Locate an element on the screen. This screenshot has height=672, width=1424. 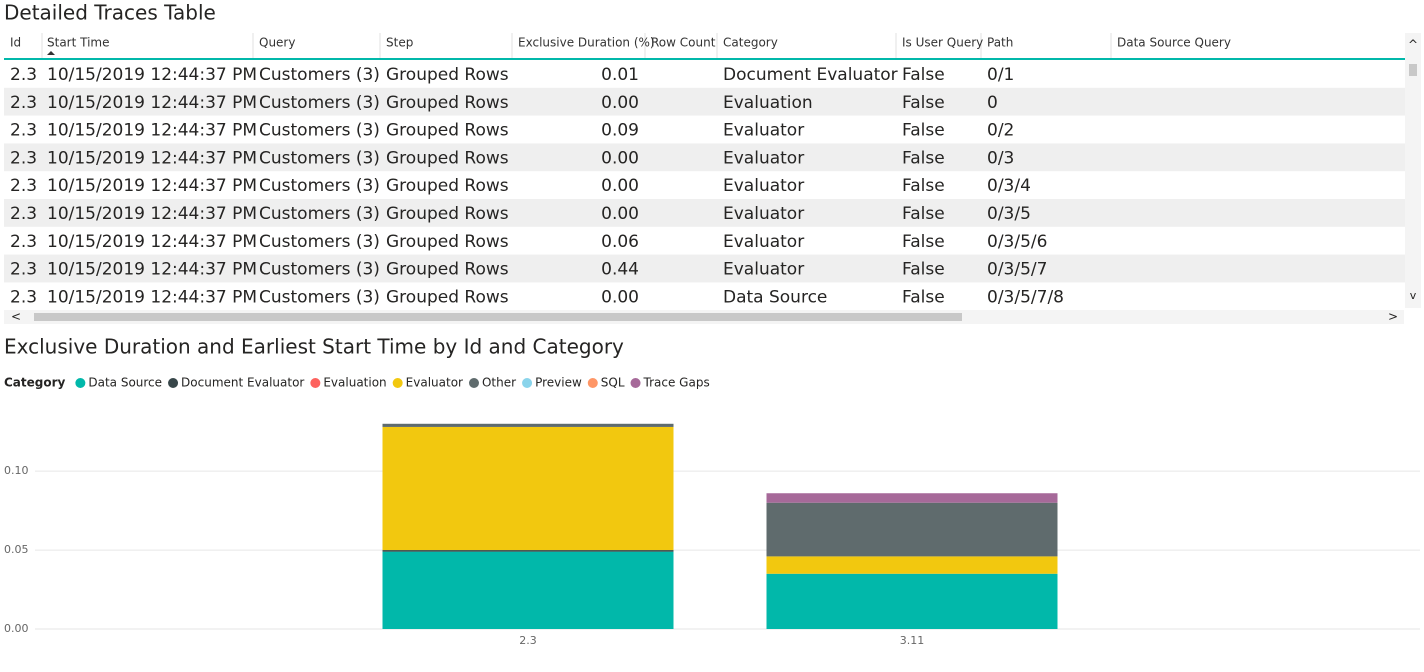
column-header: Exclusive Duration (%) is located at coordinates (586, 43).